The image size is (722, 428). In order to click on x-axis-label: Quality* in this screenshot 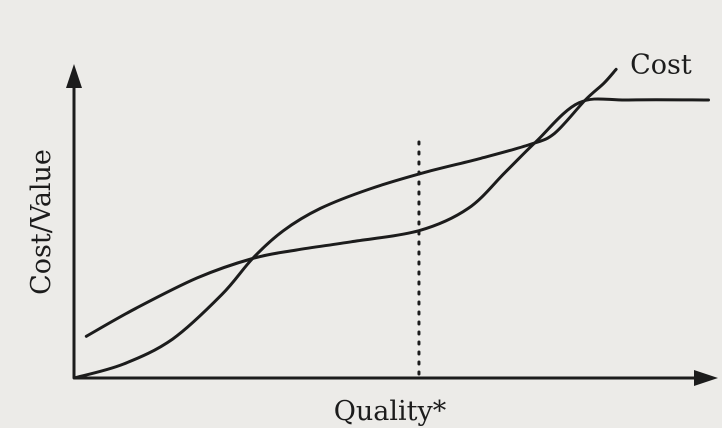, I will do `click(390, 411)`.